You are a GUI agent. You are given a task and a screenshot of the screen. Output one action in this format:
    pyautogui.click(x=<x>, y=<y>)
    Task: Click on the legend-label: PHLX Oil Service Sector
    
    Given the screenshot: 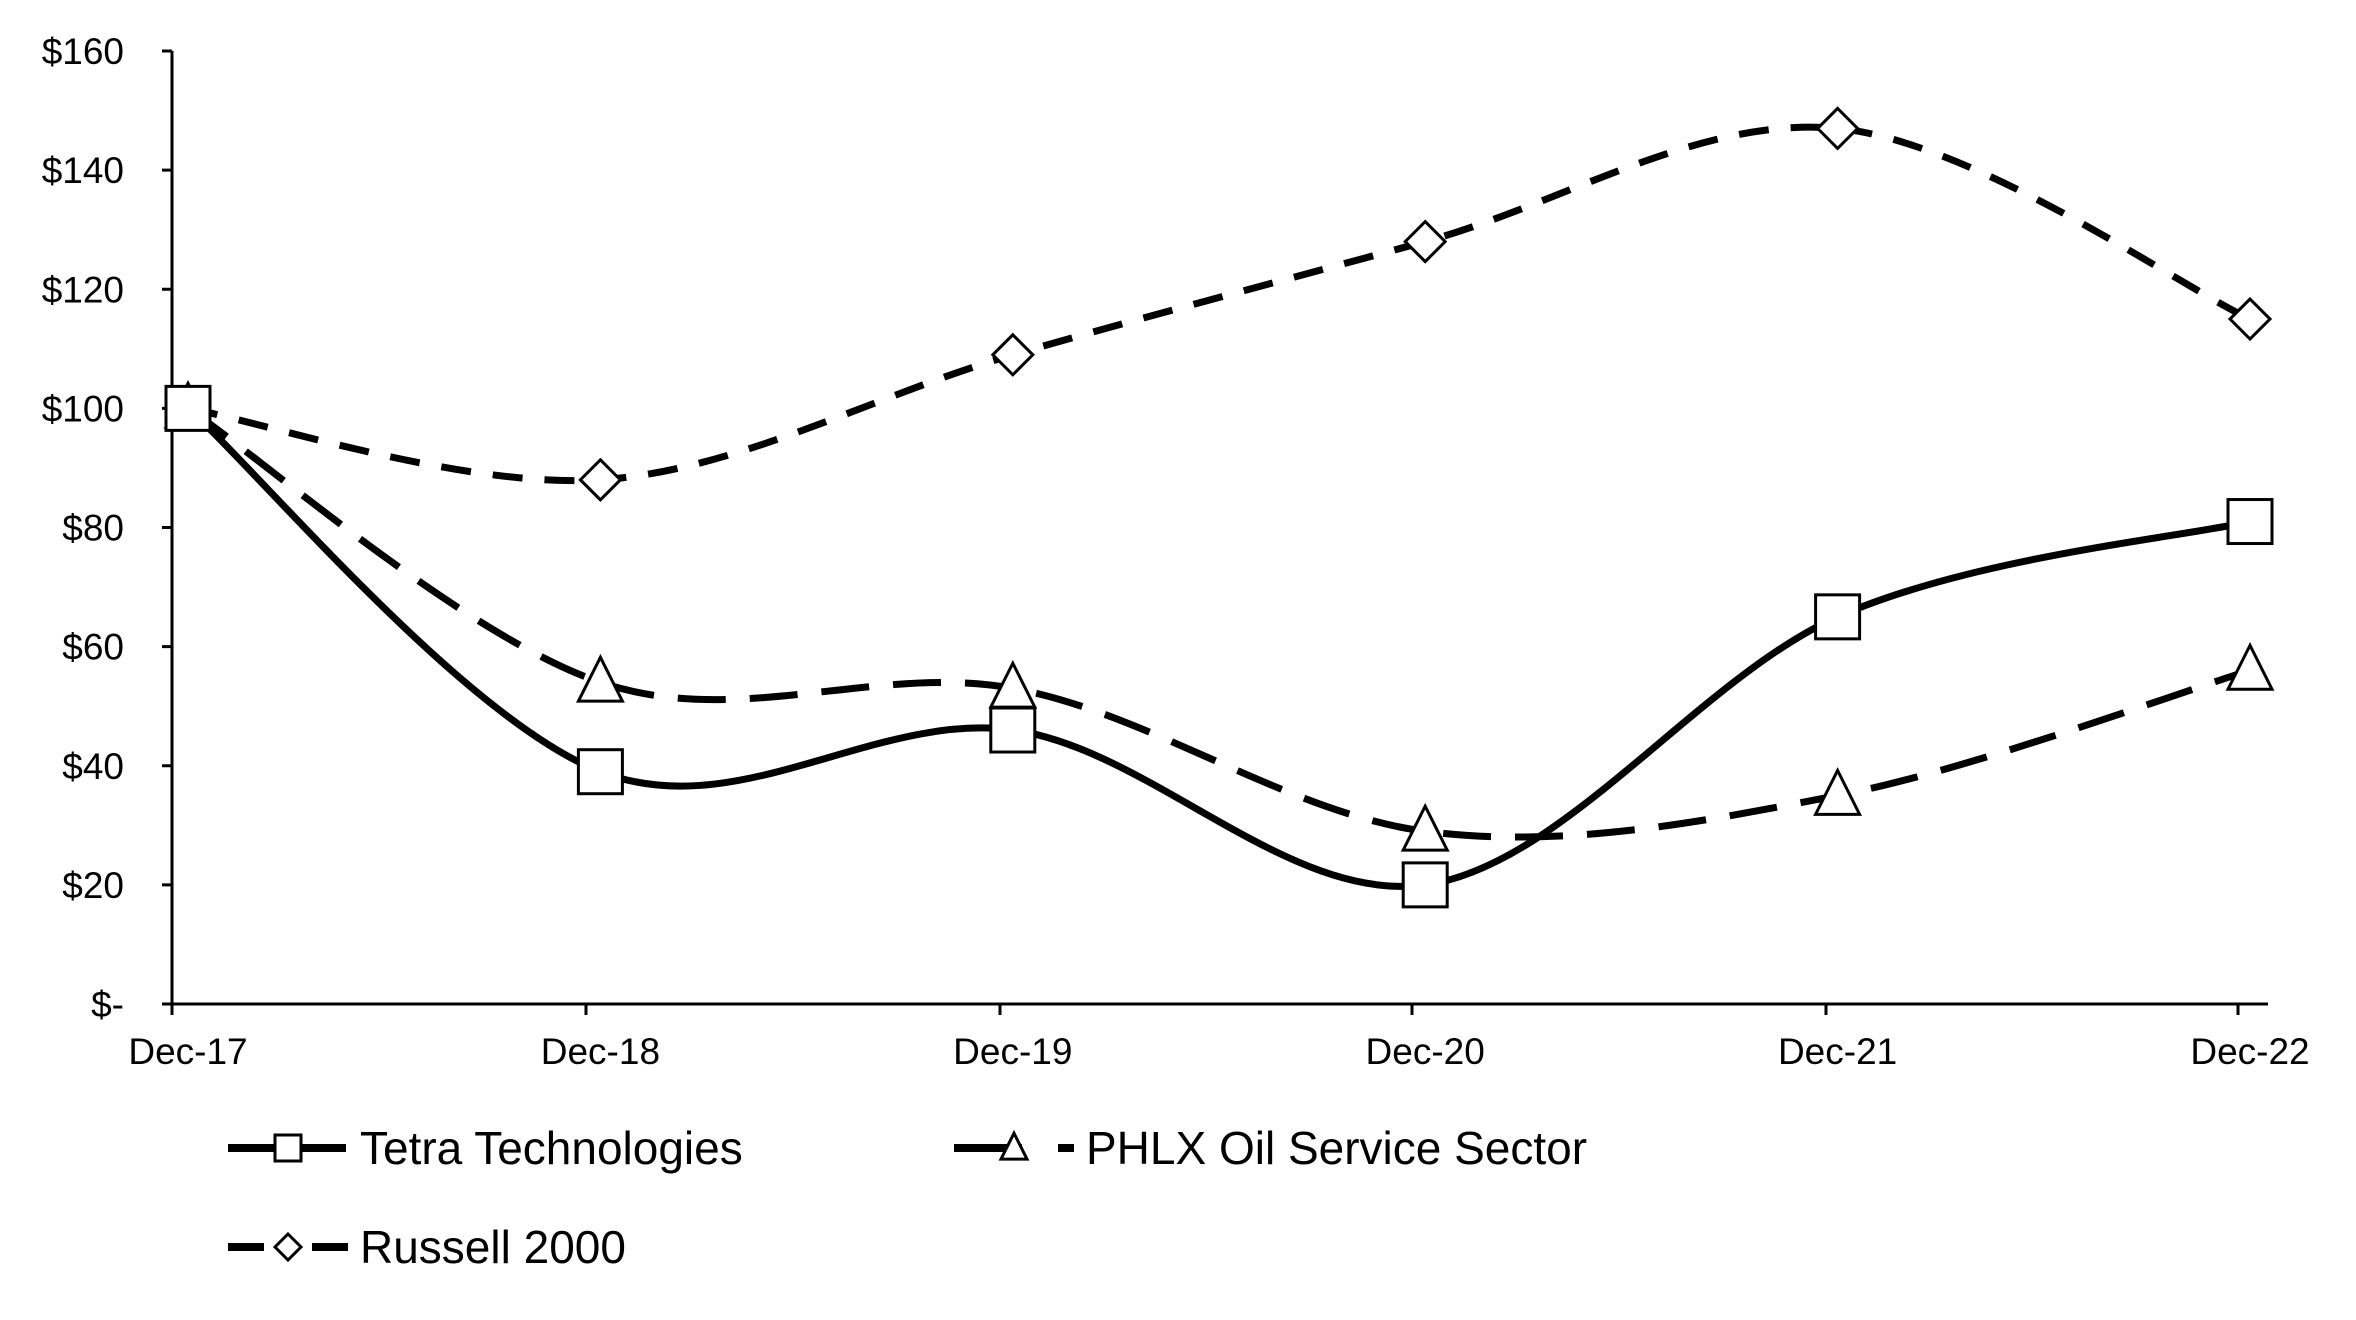 What is the action you would take?
    pyautogui.click(x=1336, y=1148)
    